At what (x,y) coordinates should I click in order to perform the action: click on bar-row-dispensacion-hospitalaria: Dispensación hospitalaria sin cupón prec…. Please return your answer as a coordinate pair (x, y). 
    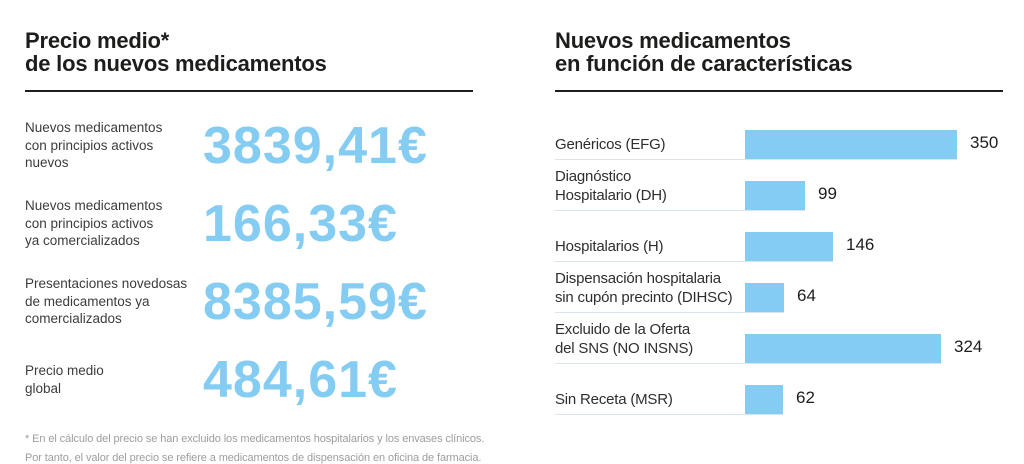
    Looking at the image, I should click on (787, 287).